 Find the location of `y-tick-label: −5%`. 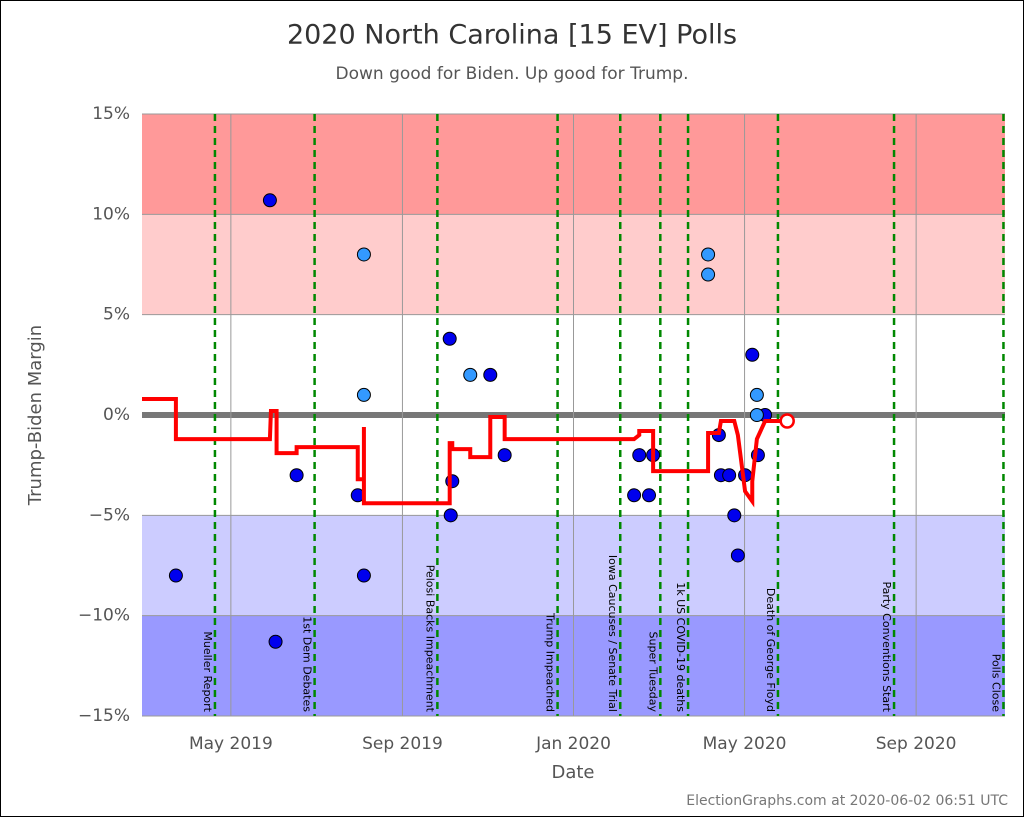

y-tick-label: −5% is located at coordinates (109, 515).